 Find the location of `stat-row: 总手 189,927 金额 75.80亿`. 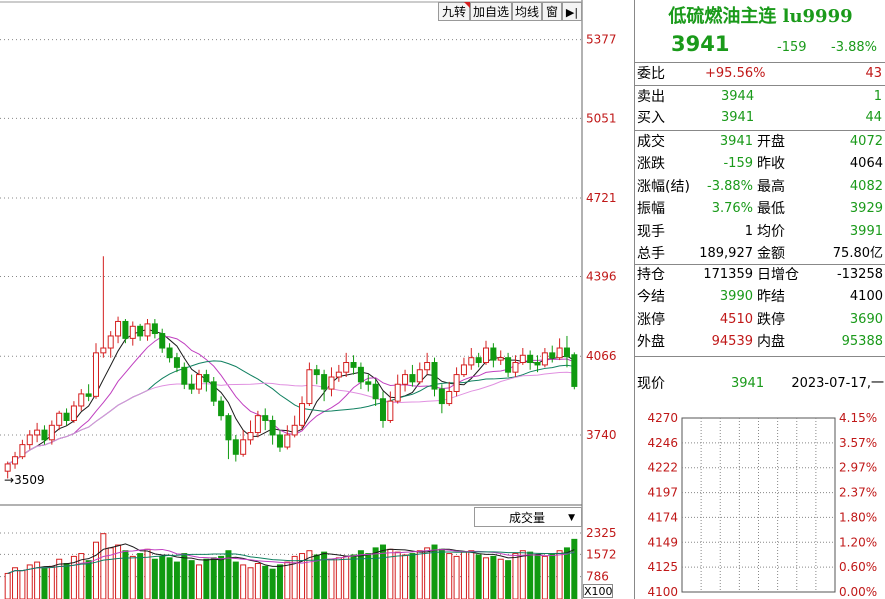

stat-row: 总手 189,927 金额 75.80亿 is located at coordinates (760, 254).